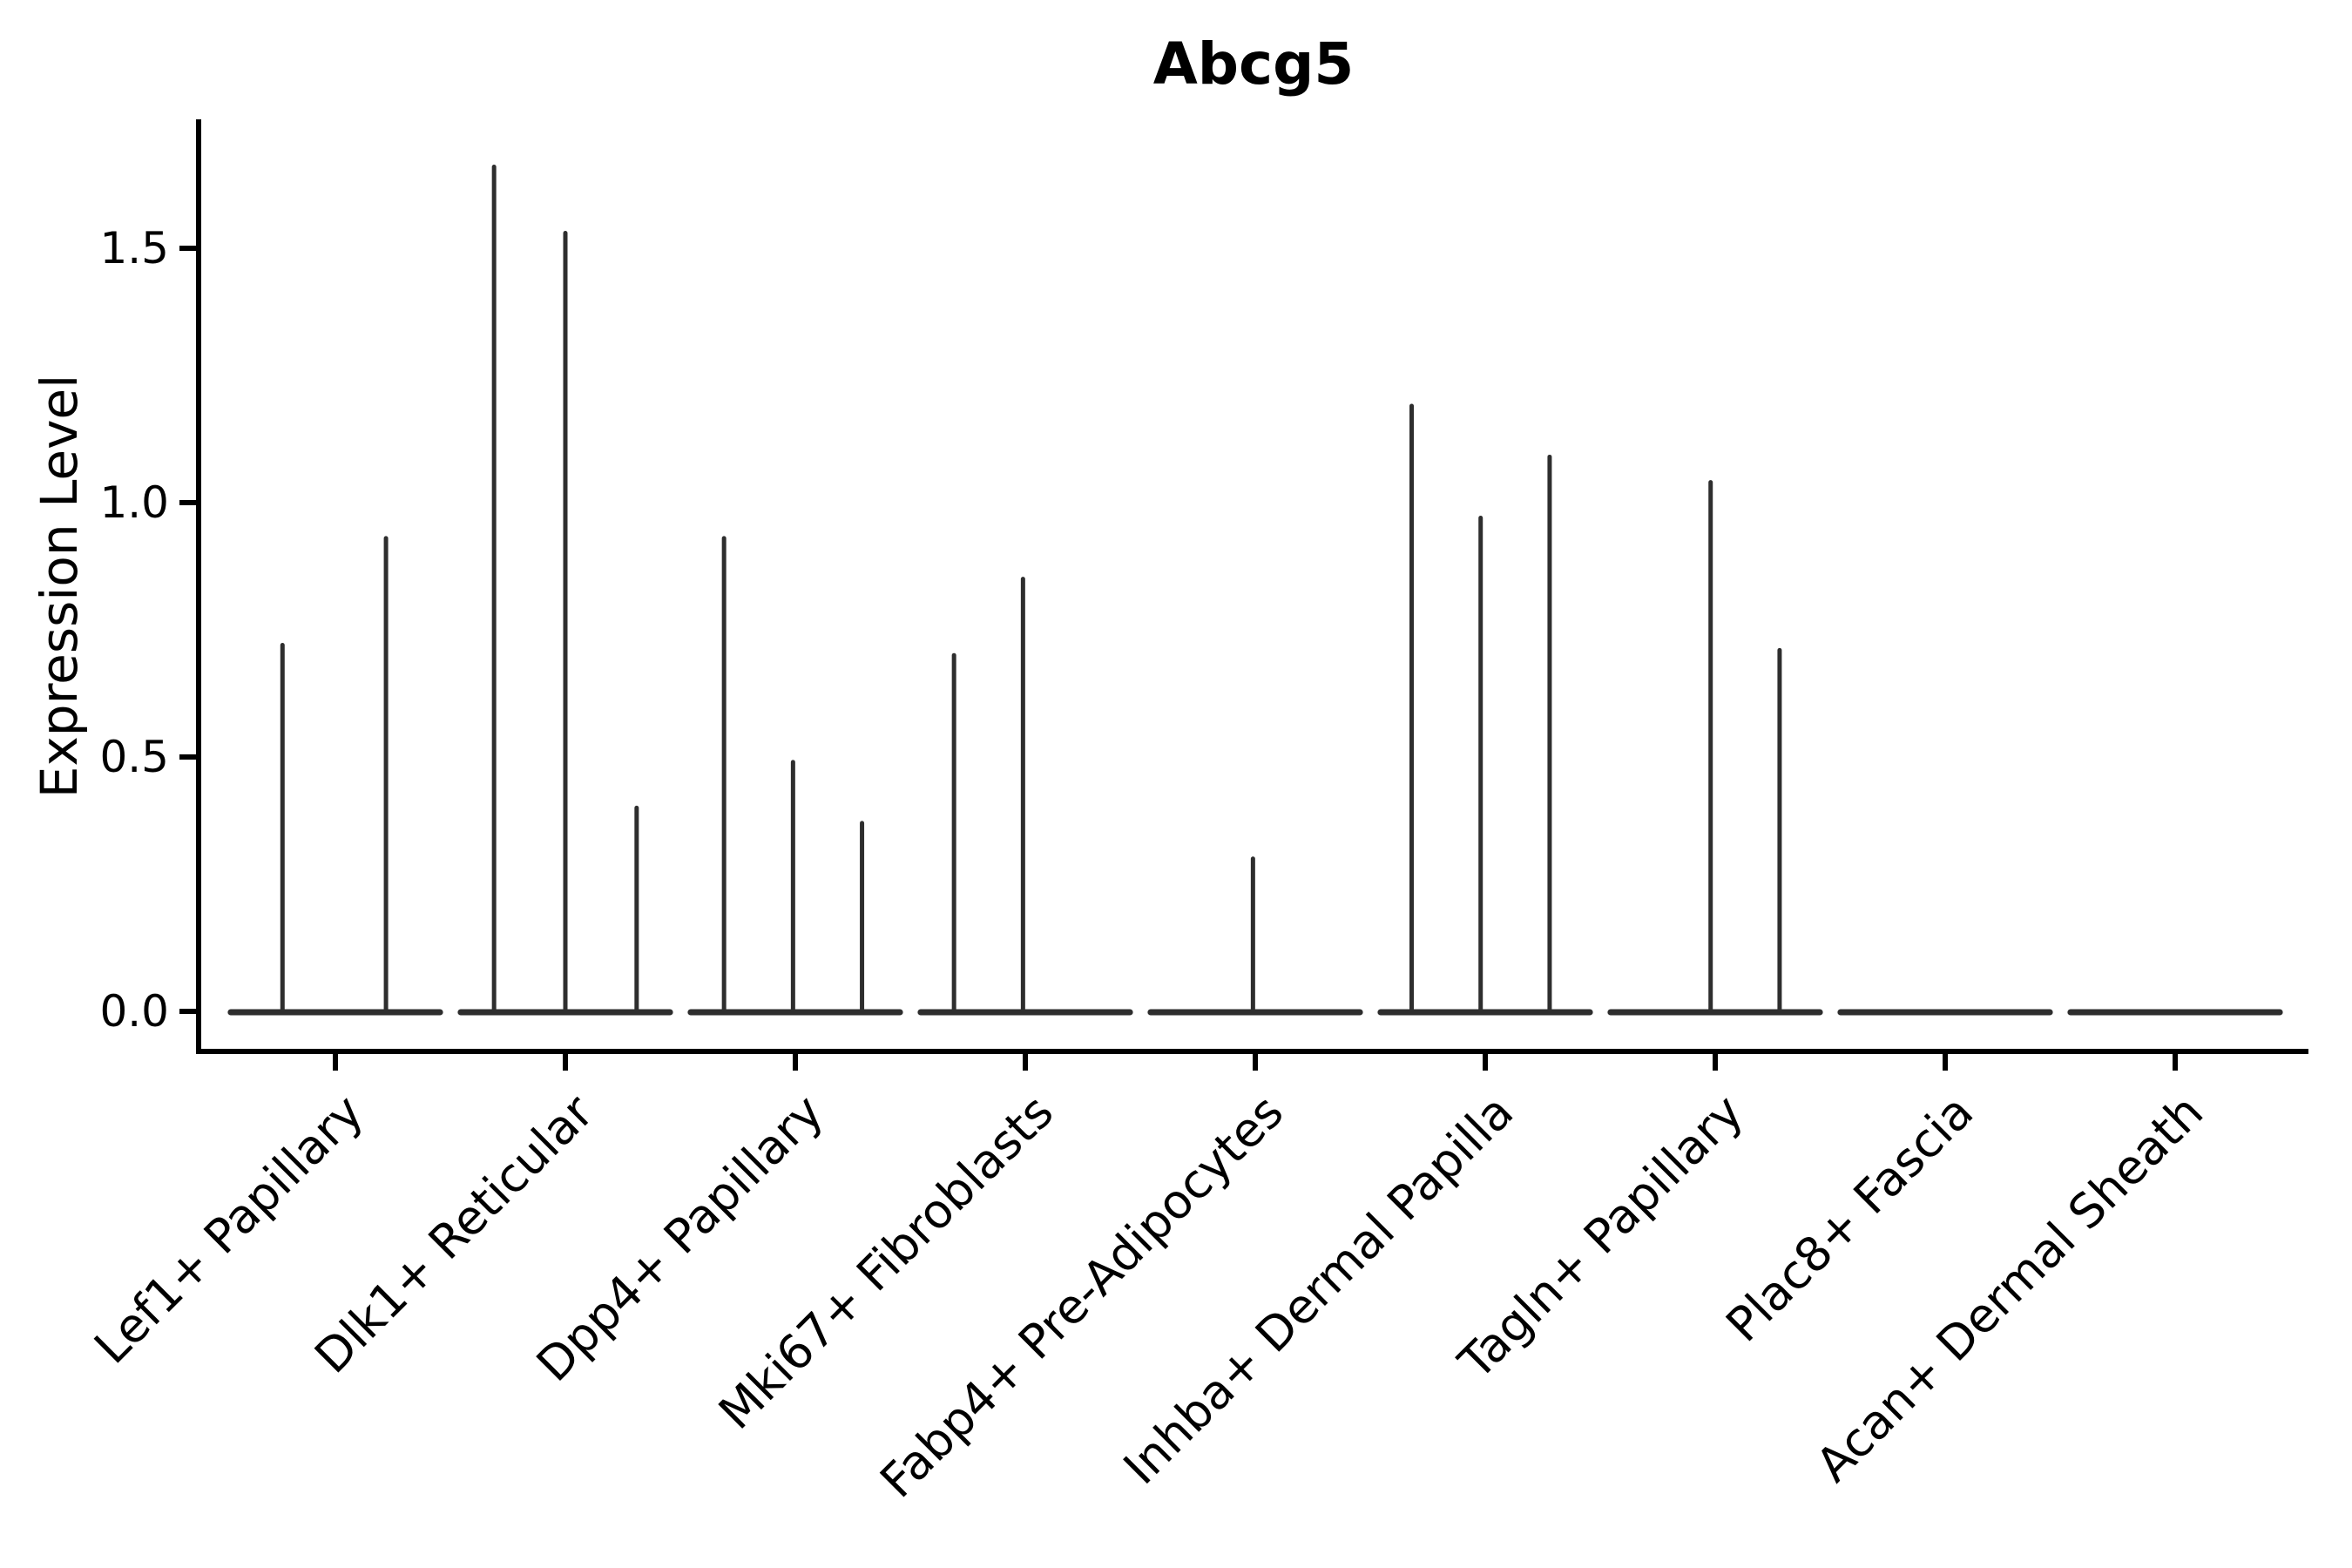  I want to click on y-axis-ticks: 0.0 0.5 1.0 1.5, so click(149, 630).